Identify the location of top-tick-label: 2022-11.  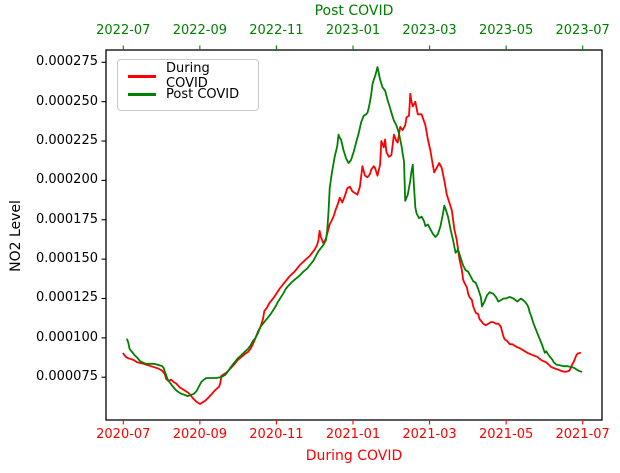
(276, 30).